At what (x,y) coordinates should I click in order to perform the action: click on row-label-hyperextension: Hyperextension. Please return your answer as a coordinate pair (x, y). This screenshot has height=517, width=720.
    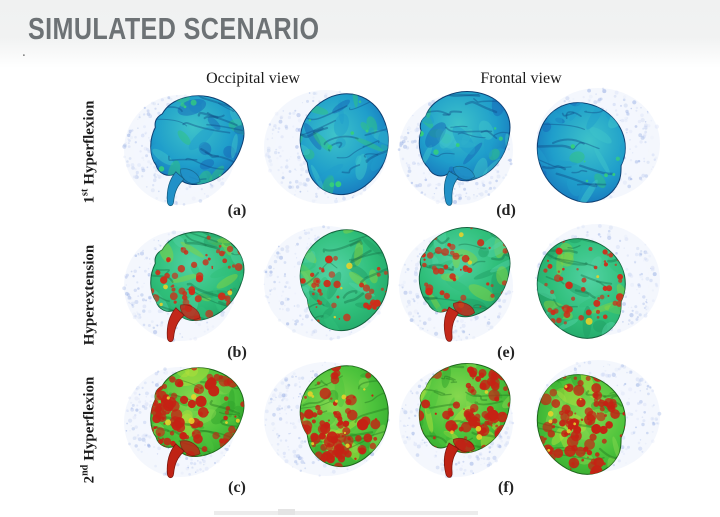
    Looking at the image, I should click on (89, 295).